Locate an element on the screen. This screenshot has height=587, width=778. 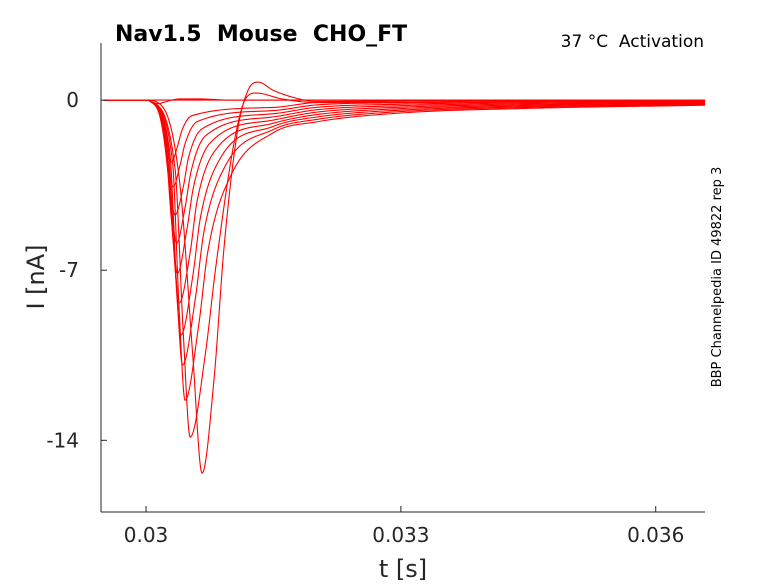
y-tick-label: 0 is located at coordinates (72, 100).